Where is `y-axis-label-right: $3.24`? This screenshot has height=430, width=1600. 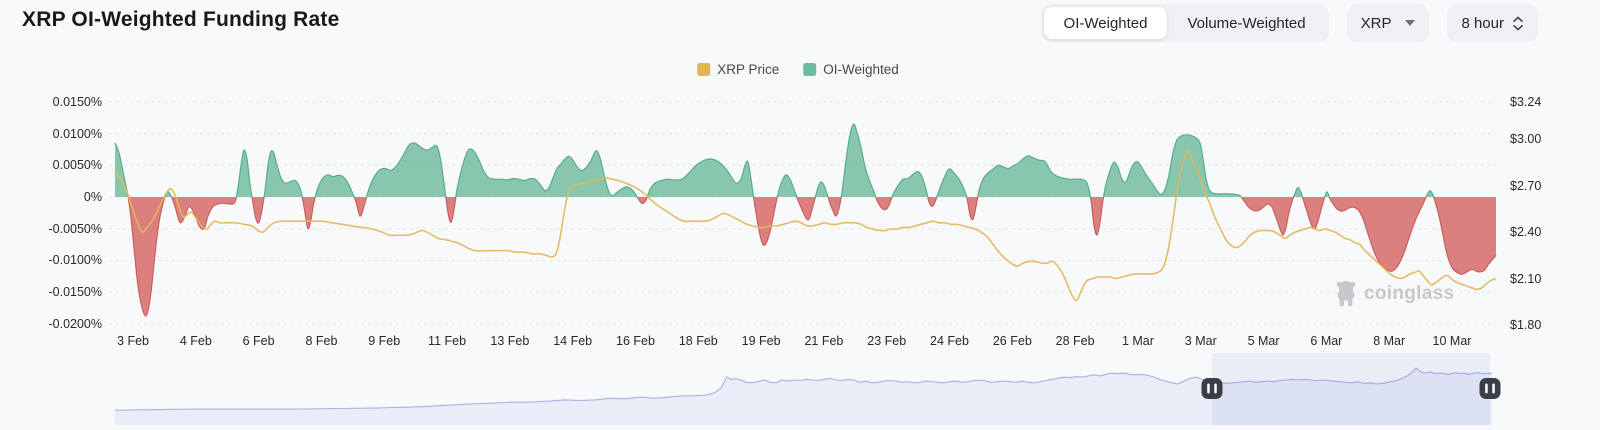
y-axis-label-right: $3.24 is located at coordinates (1526, 102).